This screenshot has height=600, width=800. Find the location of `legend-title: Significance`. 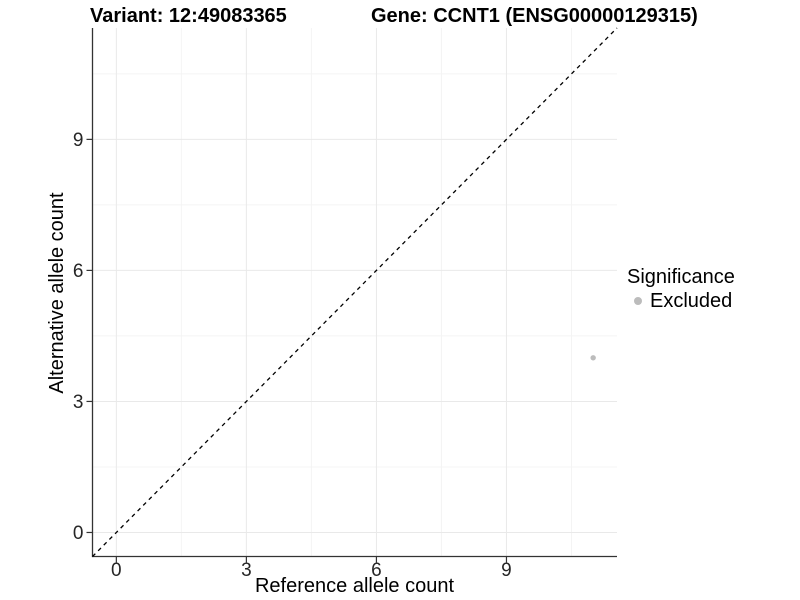

legend-title: Significance is located at coordinates (681, 277).